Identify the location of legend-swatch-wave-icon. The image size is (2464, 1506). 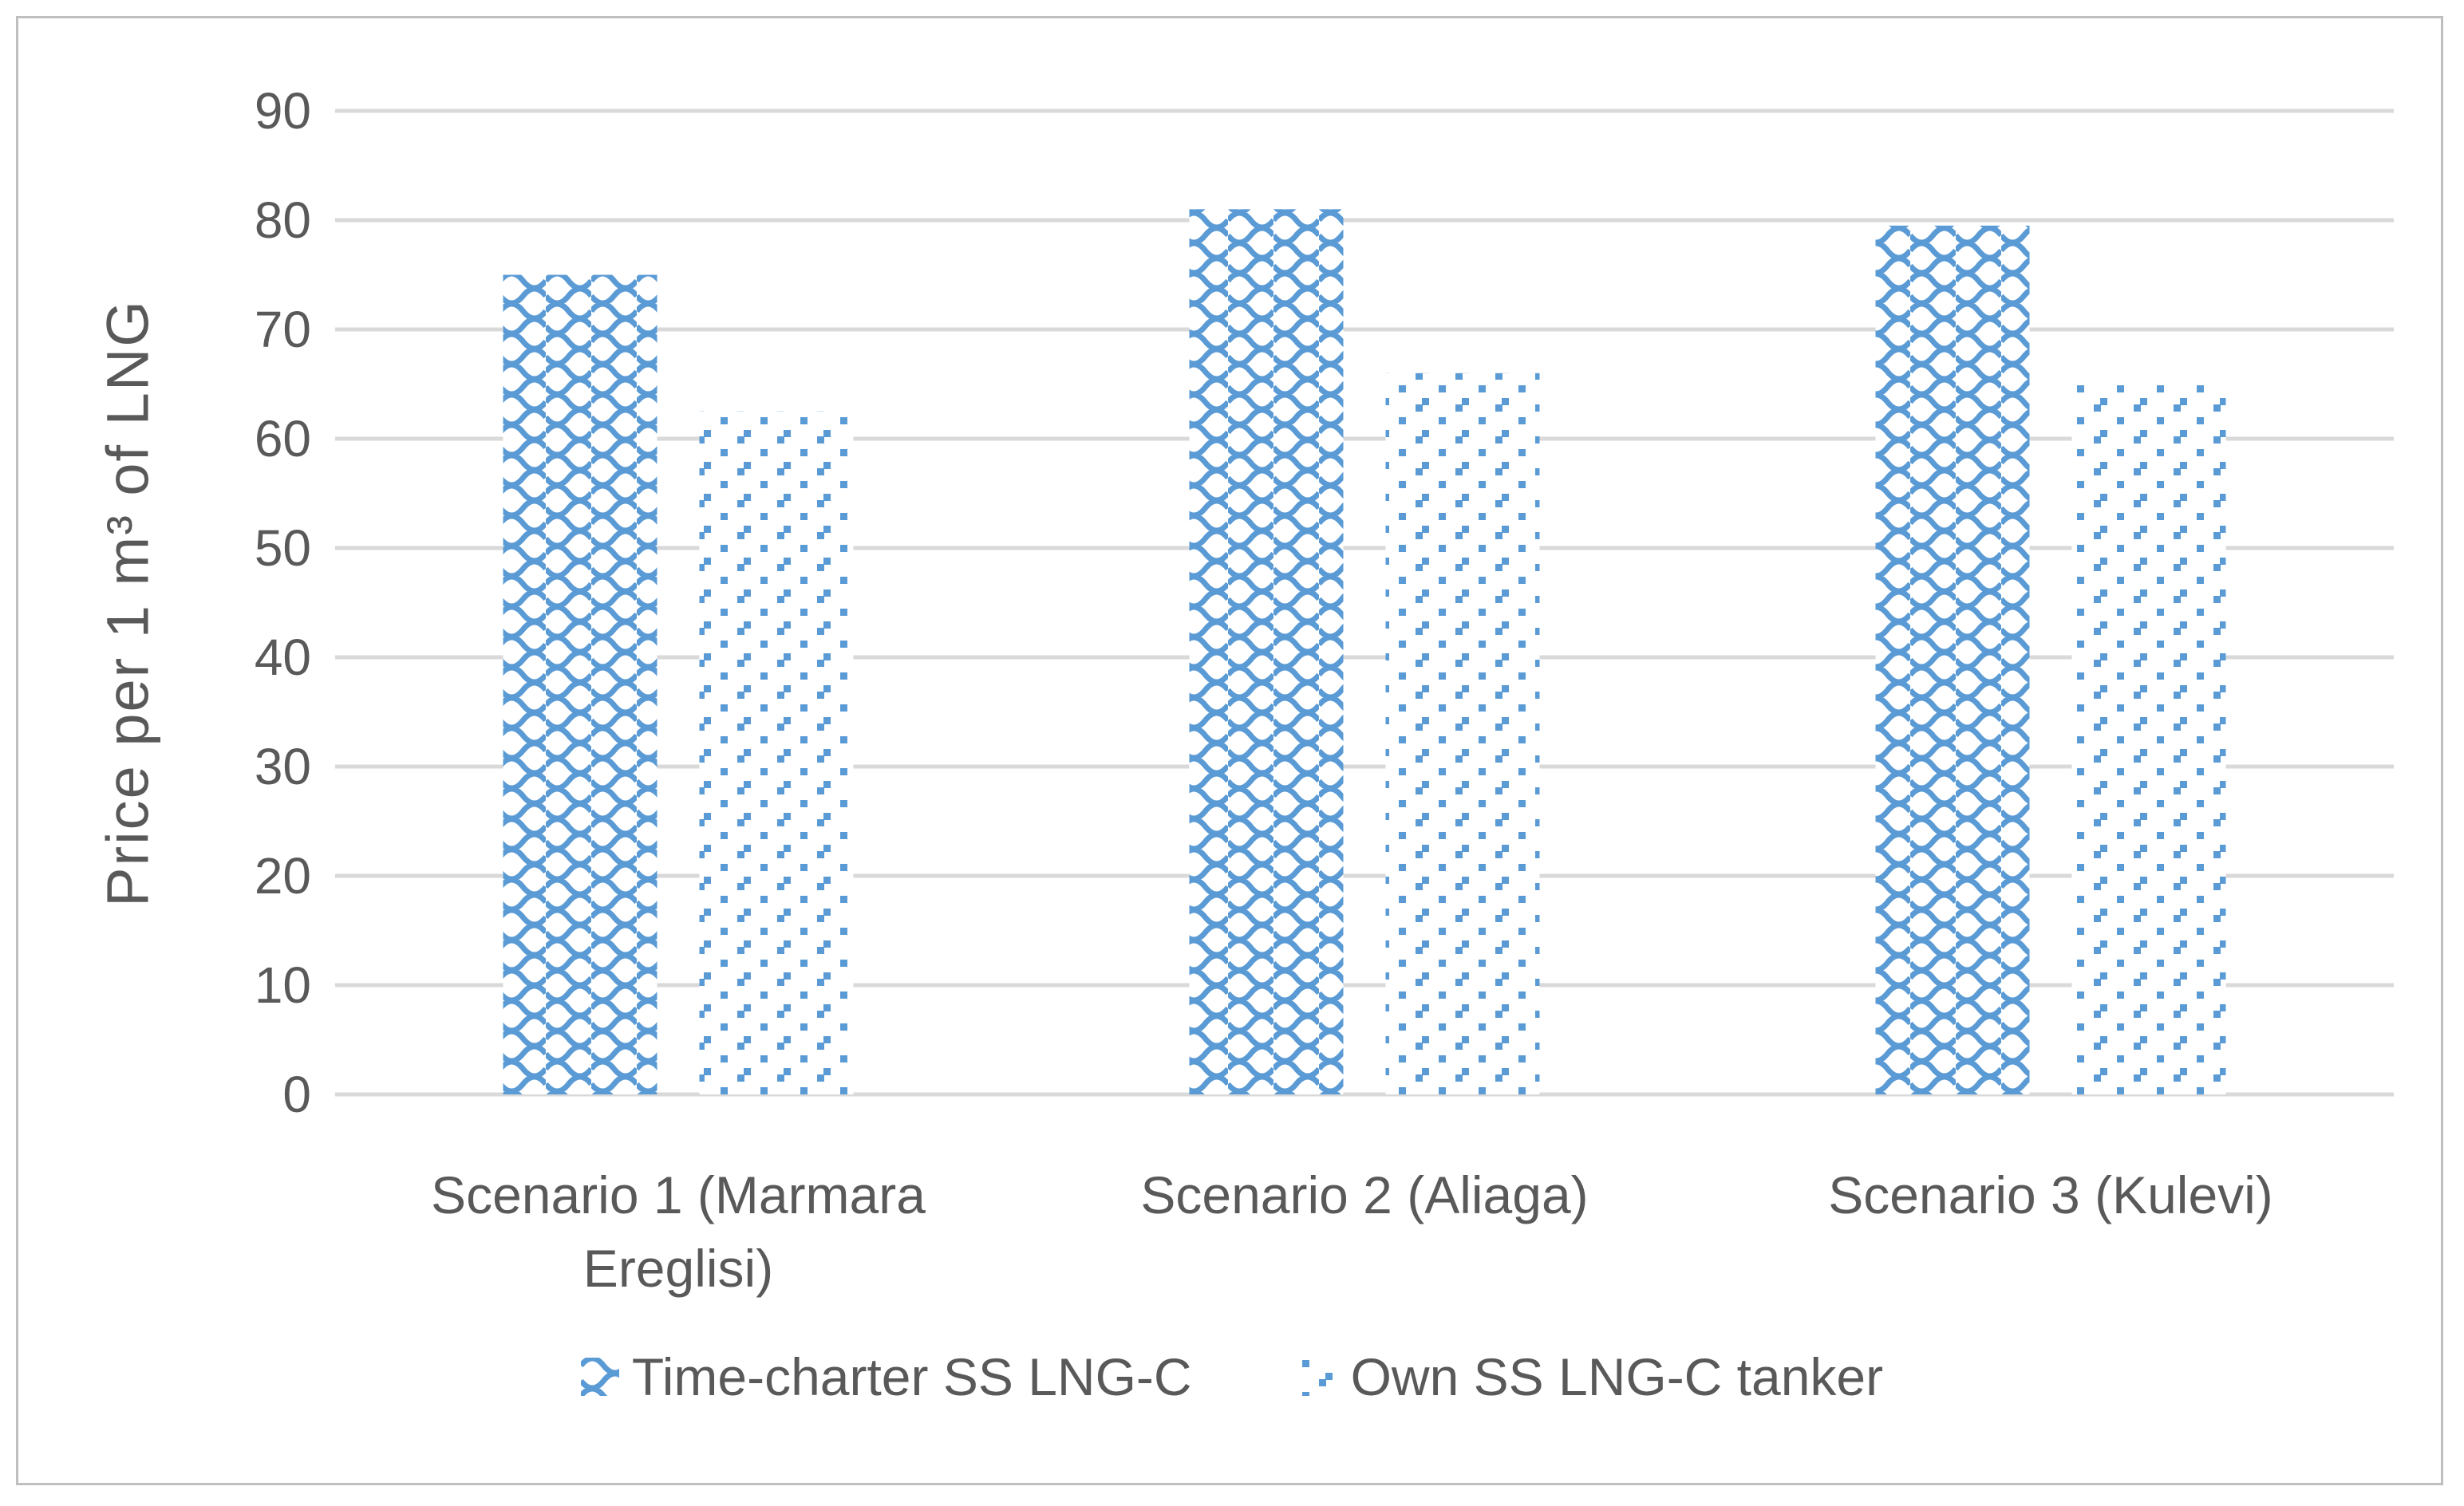
(599, 1377).